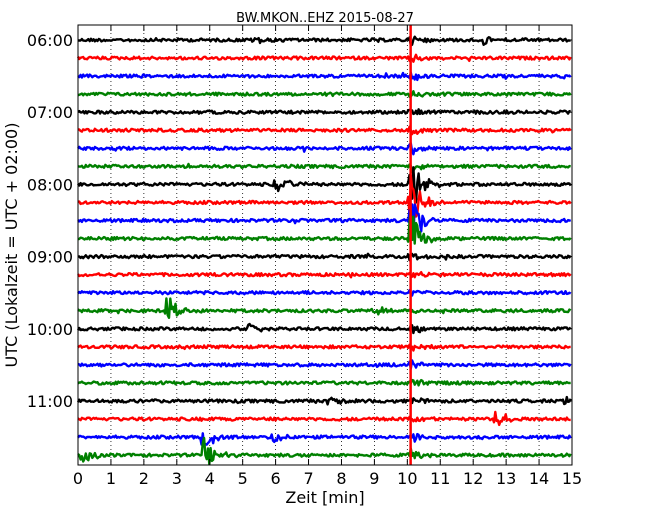 This screenshot has width=650, height=520. I want to click on x-tick-label: 5, so click(243, 478).